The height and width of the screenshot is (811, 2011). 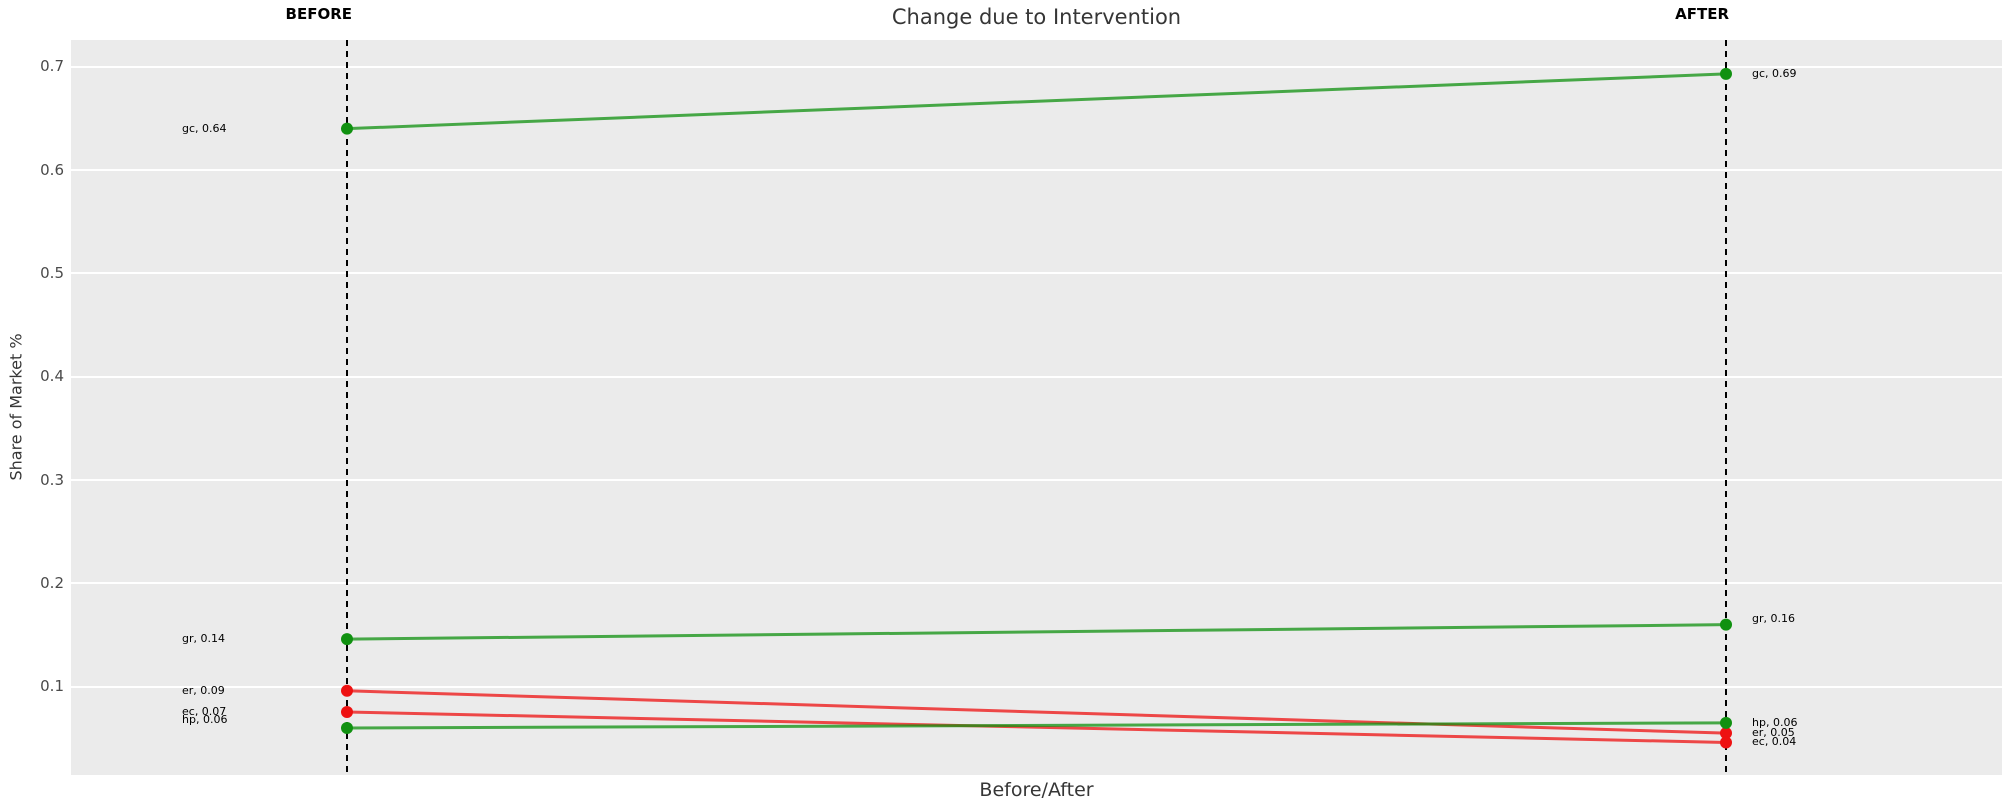 What do you see at coordinates (1036, 480) in the screenshot?
I see `gridline-0.3` at bounding box center [1036, 480].